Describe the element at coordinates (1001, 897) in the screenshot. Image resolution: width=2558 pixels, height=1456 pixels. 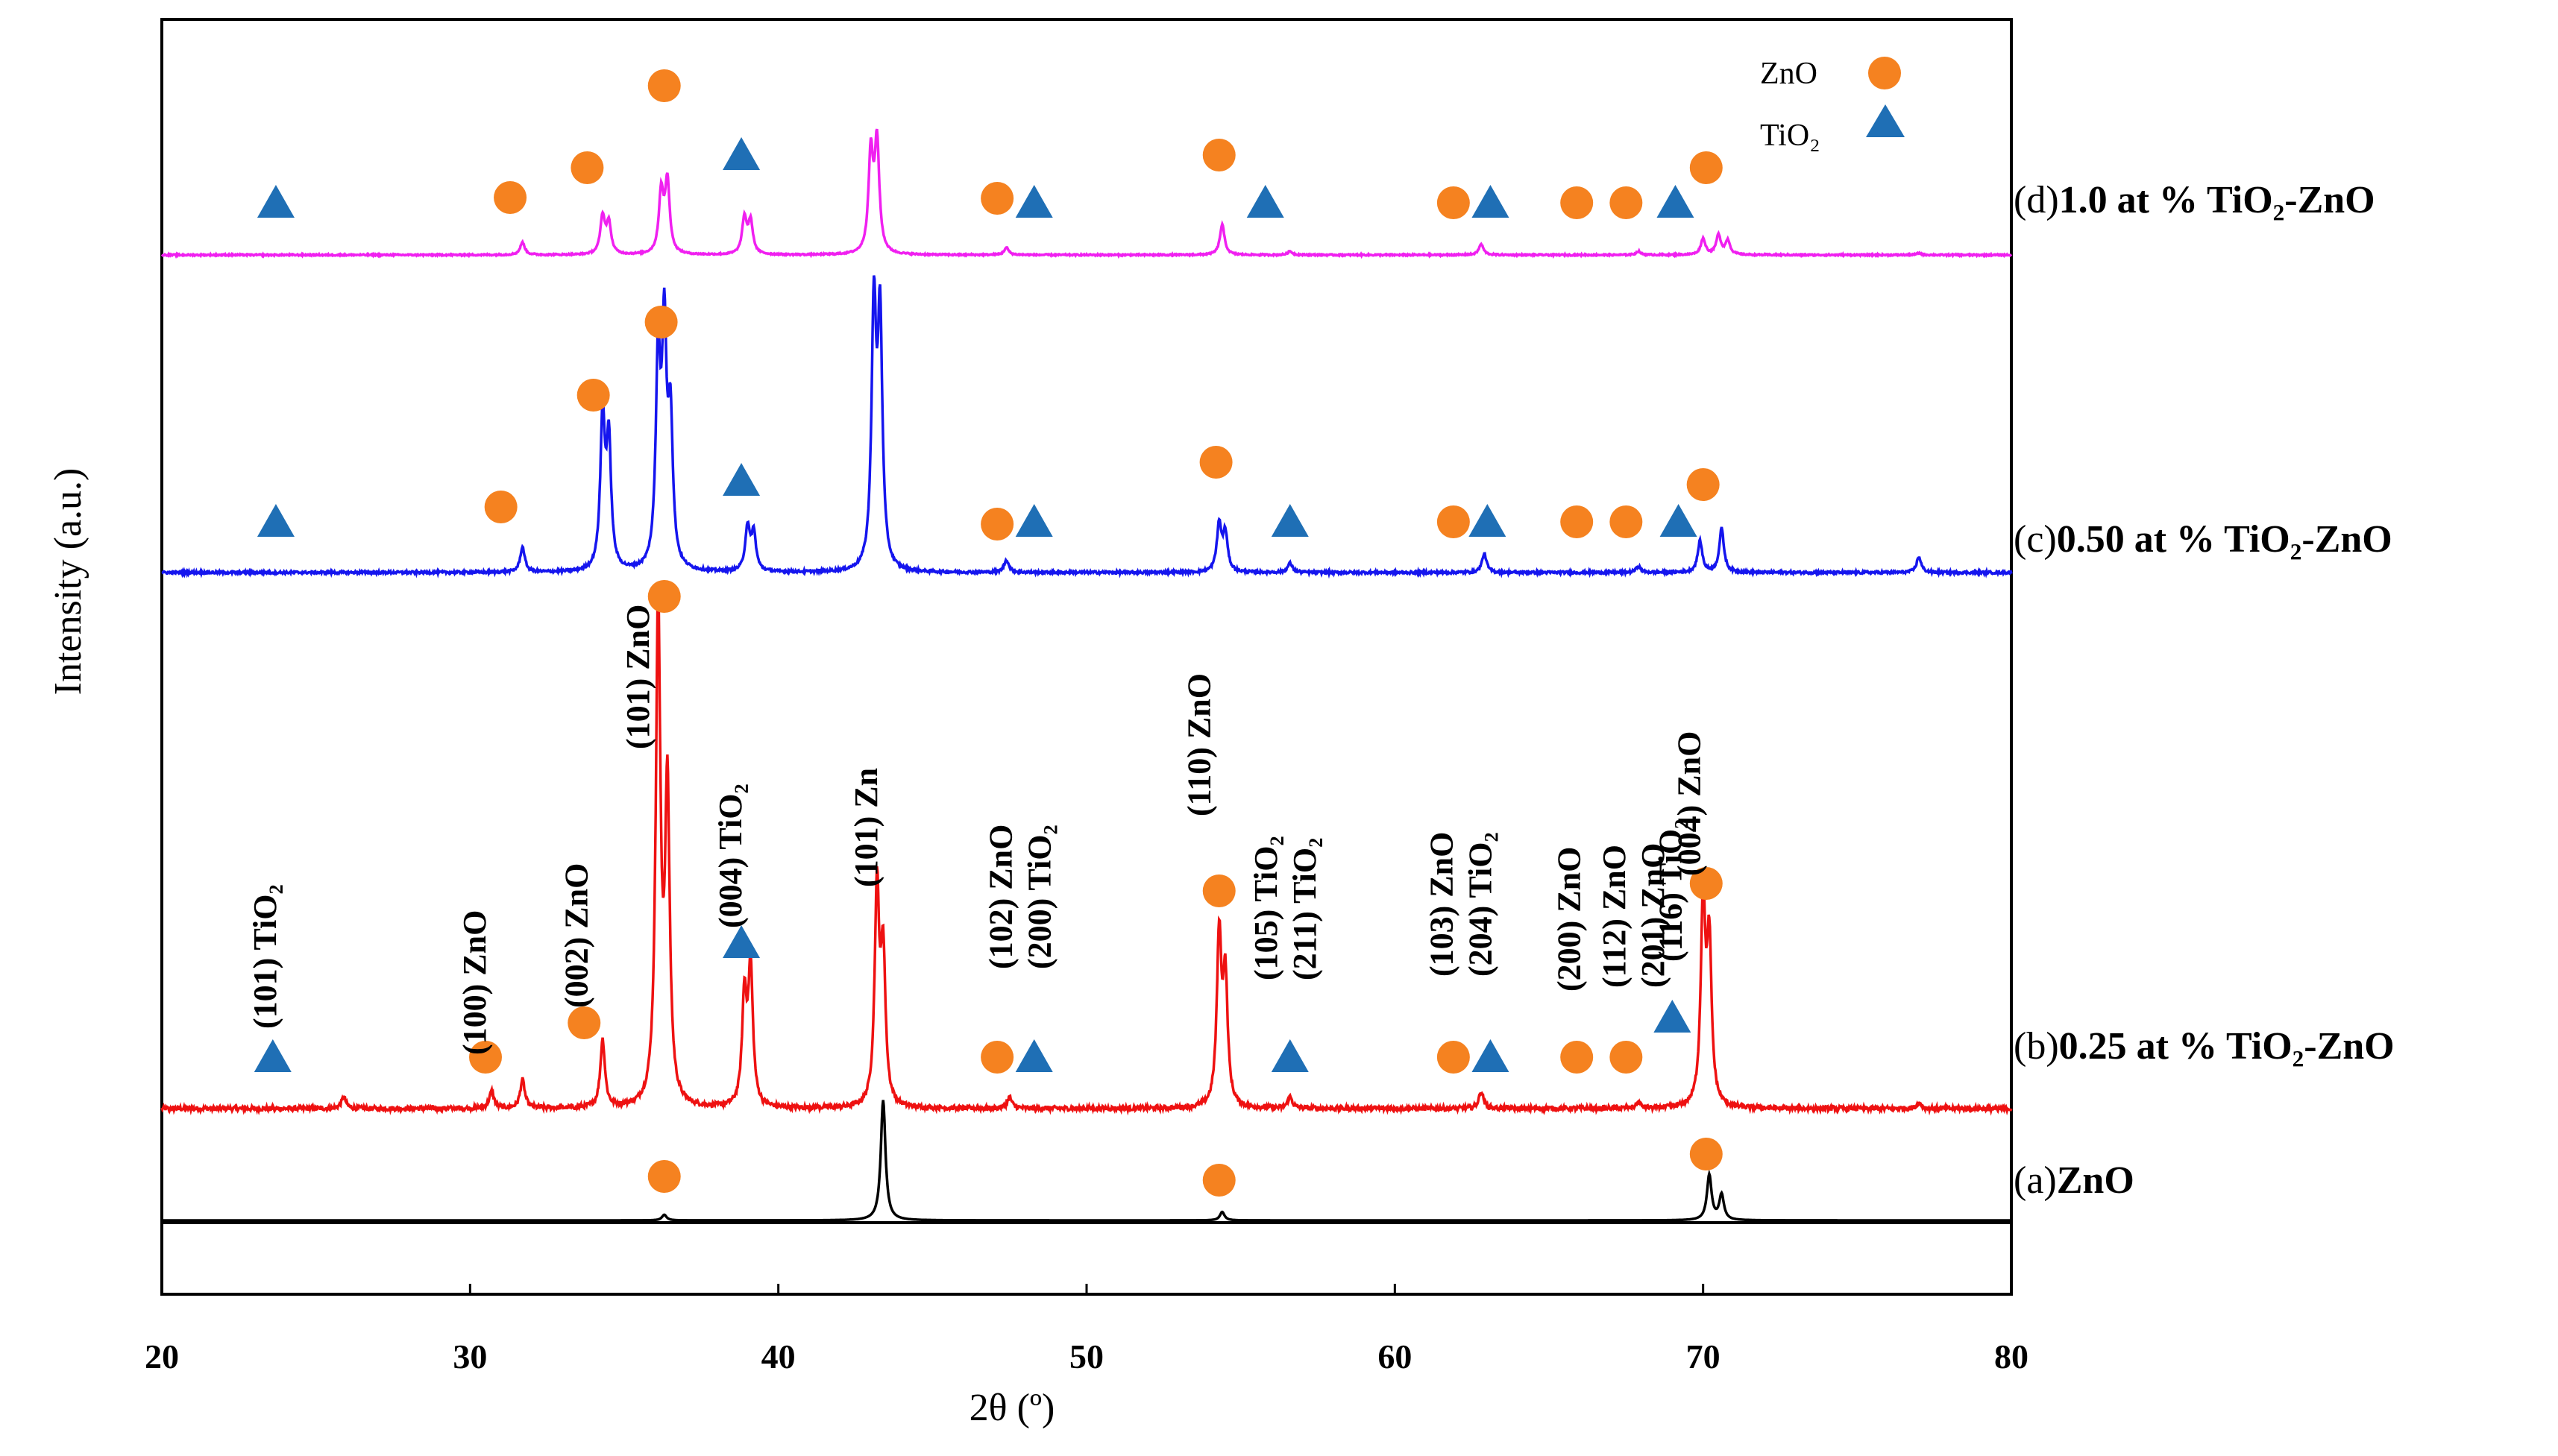
I see `peak-label: (102) ZnO` at that location.